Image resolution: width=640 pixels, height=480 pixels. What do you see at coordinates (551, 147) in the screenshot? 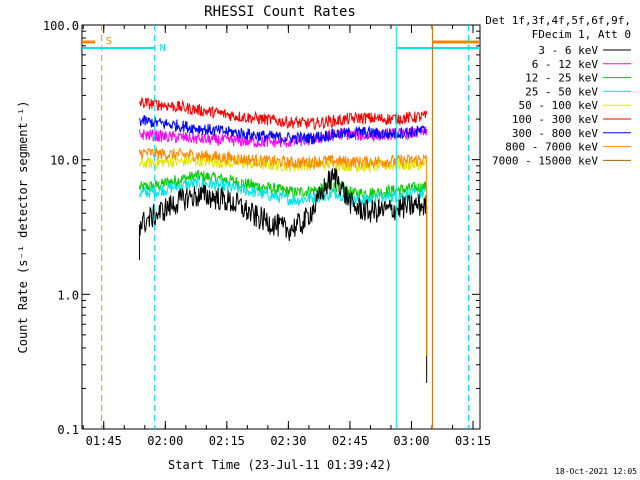
I see `legend-label: 800 - 7000 keV` at bounding box center [551, 147].